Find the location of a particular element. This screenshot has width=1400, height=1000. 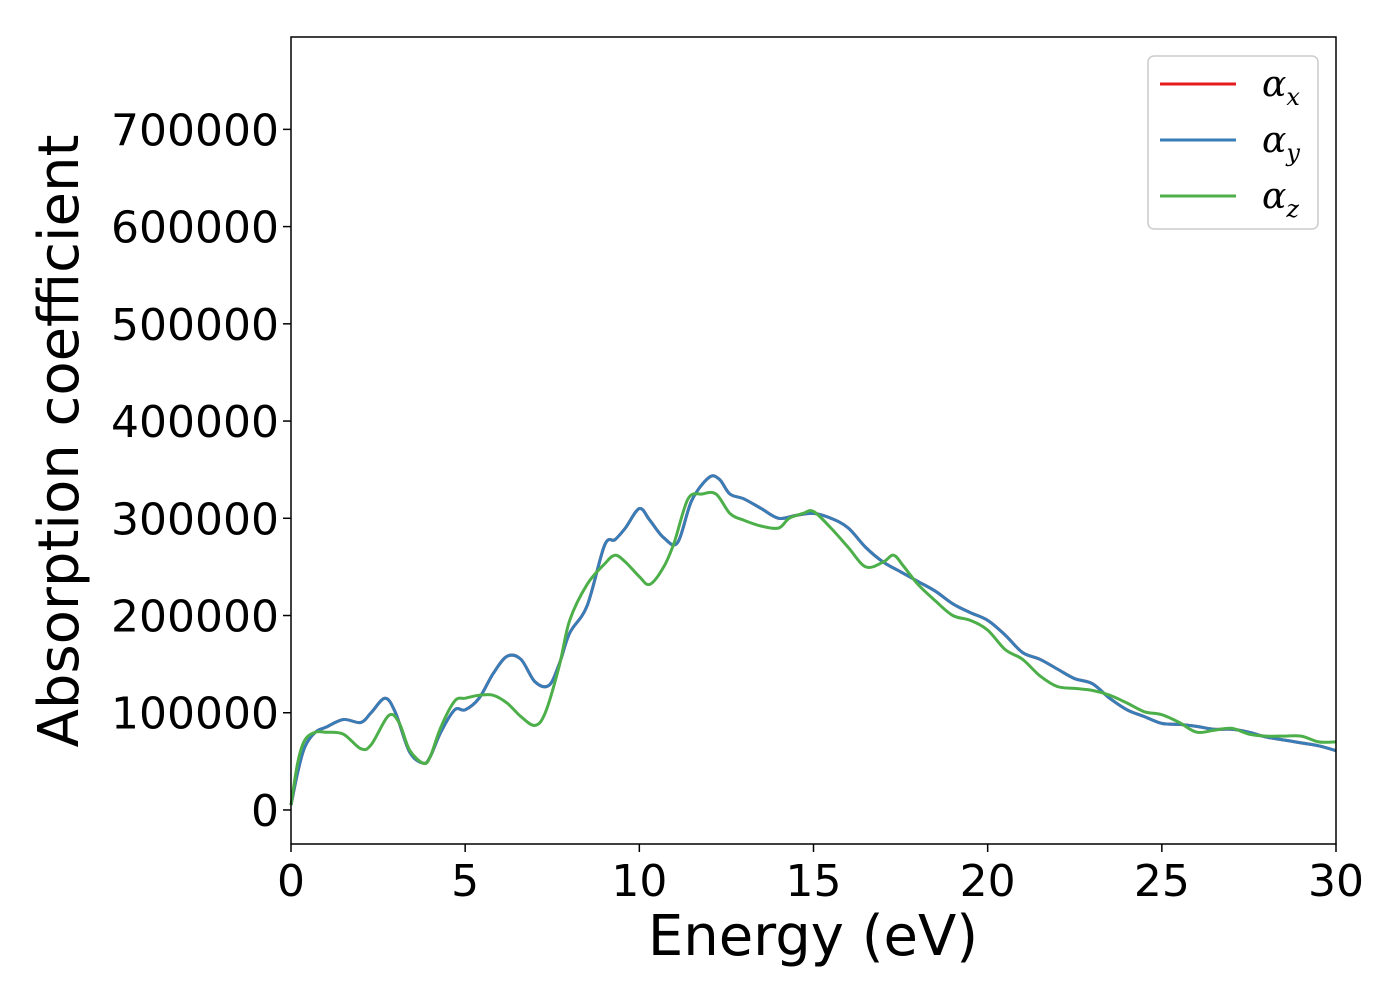

y-tick-label: 400000 is located at coordinates (195, 422).